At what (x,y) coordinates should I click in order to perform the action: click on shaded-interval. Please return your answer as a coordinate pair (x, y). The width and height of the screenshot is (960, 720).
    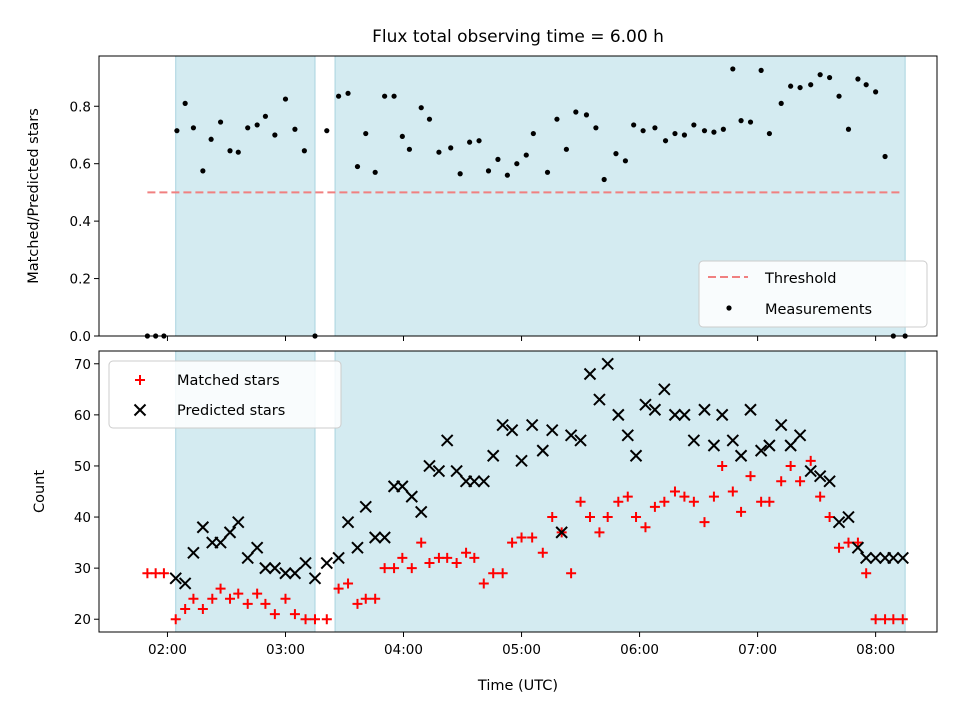
    Looking at the image, I should click on (245, 196).